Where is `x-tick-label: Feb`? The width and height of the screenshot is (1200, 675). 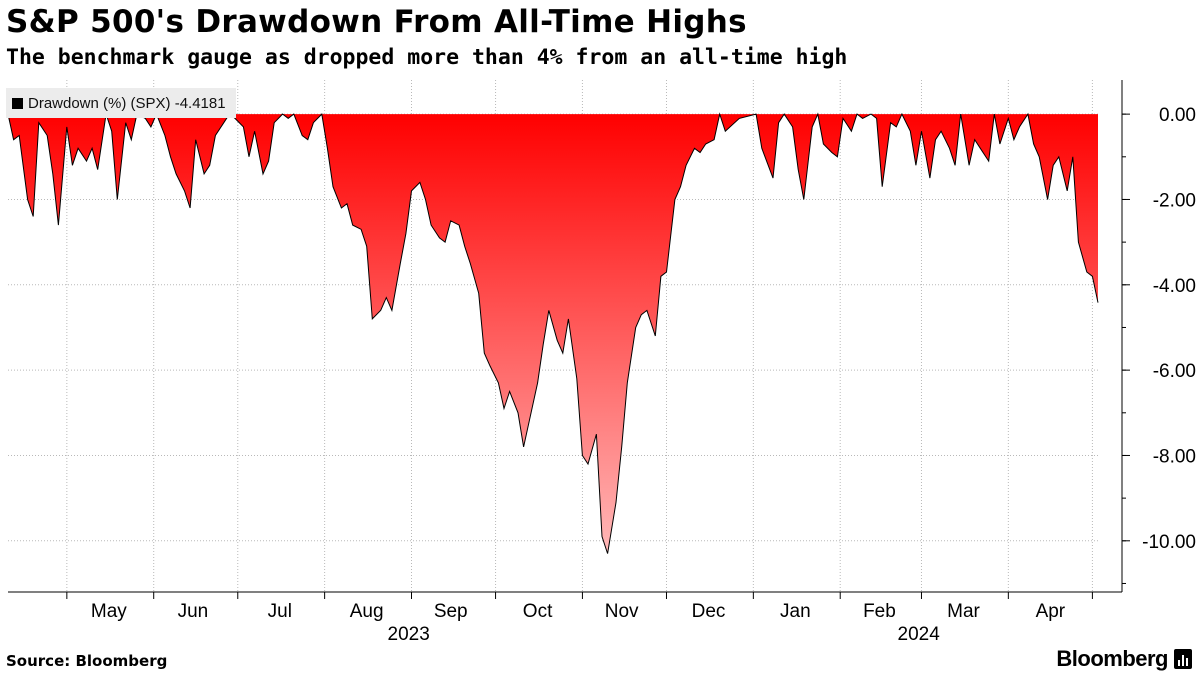 x-tick-label: Feb is located at coordinates (879, 611).